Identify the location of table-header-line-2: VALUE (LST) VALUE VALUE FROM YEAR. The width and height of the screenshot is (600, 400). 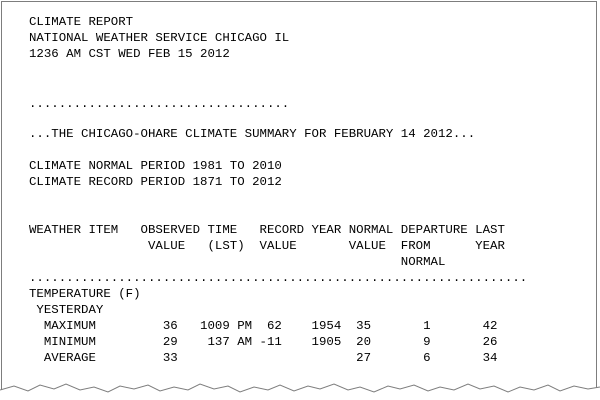
(267, 246).